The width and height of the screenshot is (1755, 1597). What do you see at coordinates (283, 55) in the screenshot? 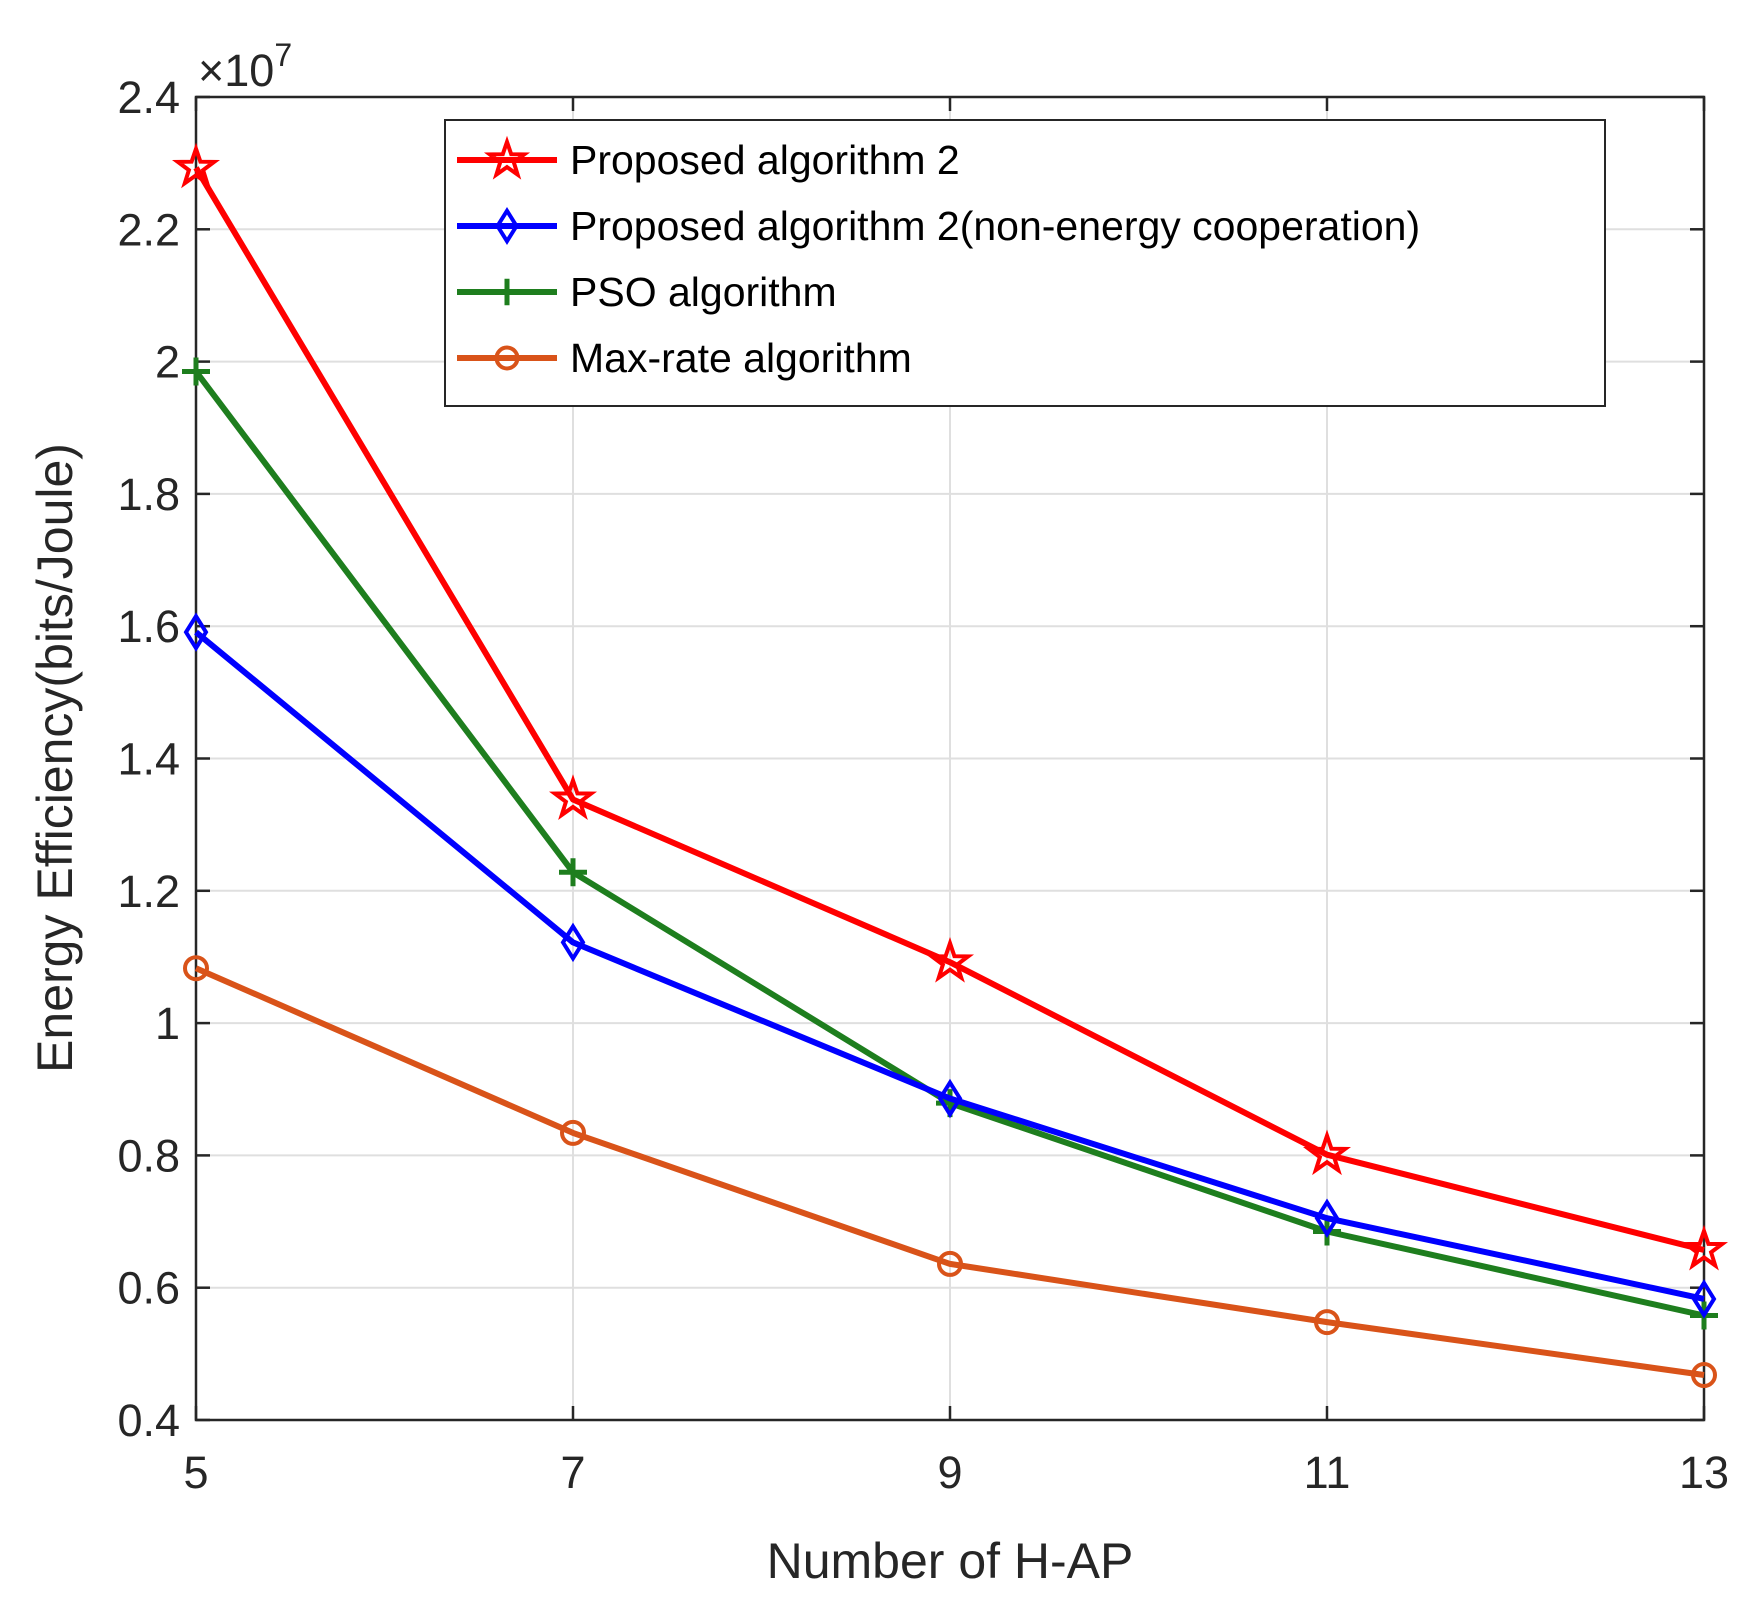
I see `exponent-power: 7` at bounding box center [283, 55].